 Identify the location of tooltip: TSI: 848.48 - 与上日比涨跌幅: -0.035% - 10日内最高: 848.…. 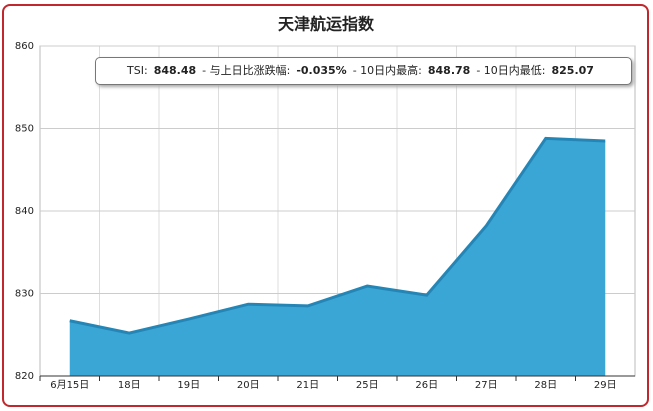
(363, 71).